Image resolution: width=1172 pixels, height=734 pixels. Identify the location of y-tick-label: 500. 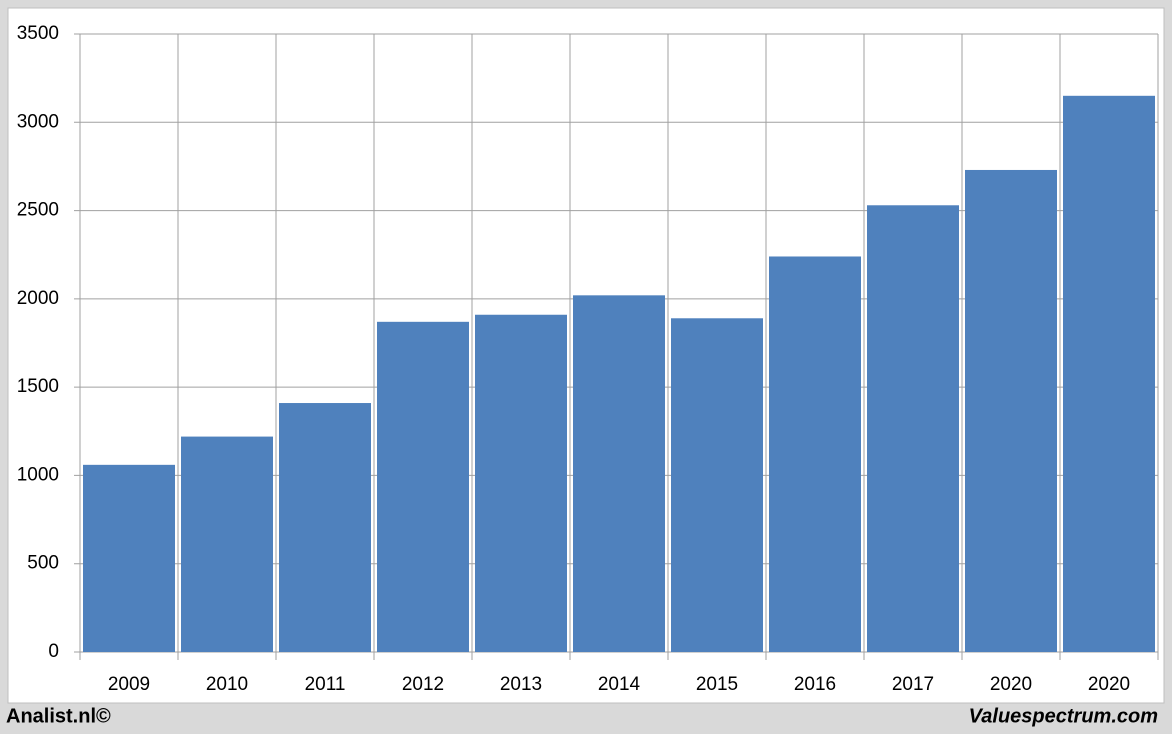
(43, 563).